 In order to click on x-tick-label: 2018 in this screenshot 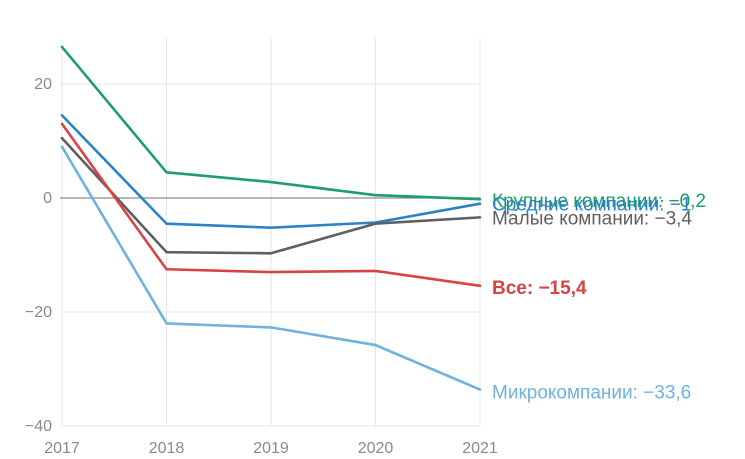, I will do `click(167, 448)`.